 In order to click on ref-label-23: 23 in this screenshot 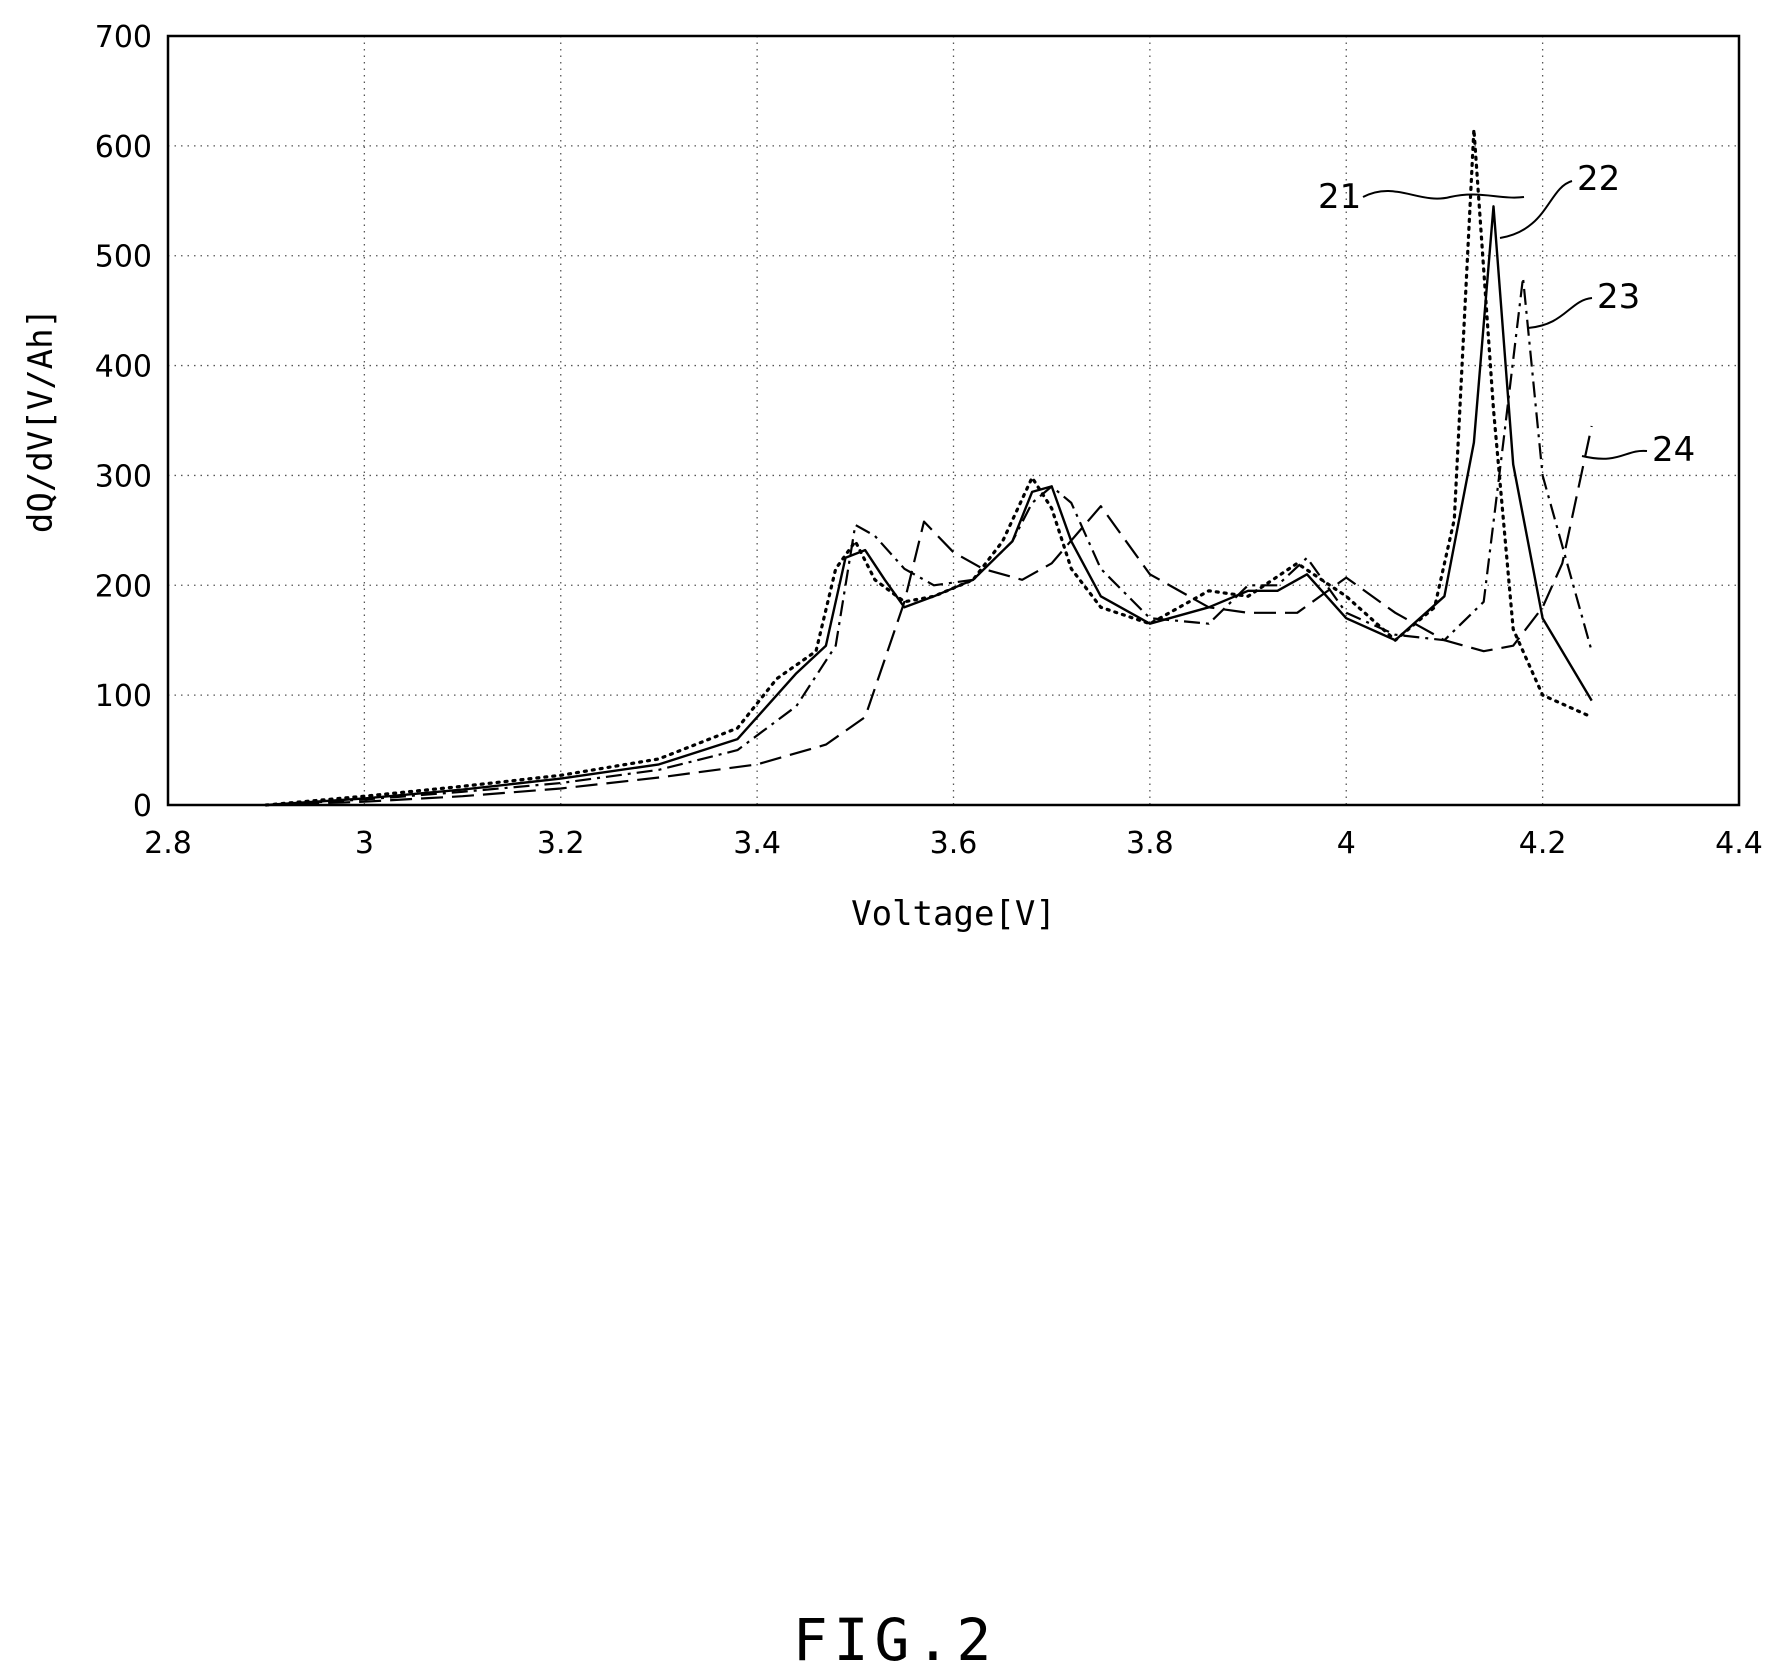, I will do `click(1618, 297)`.